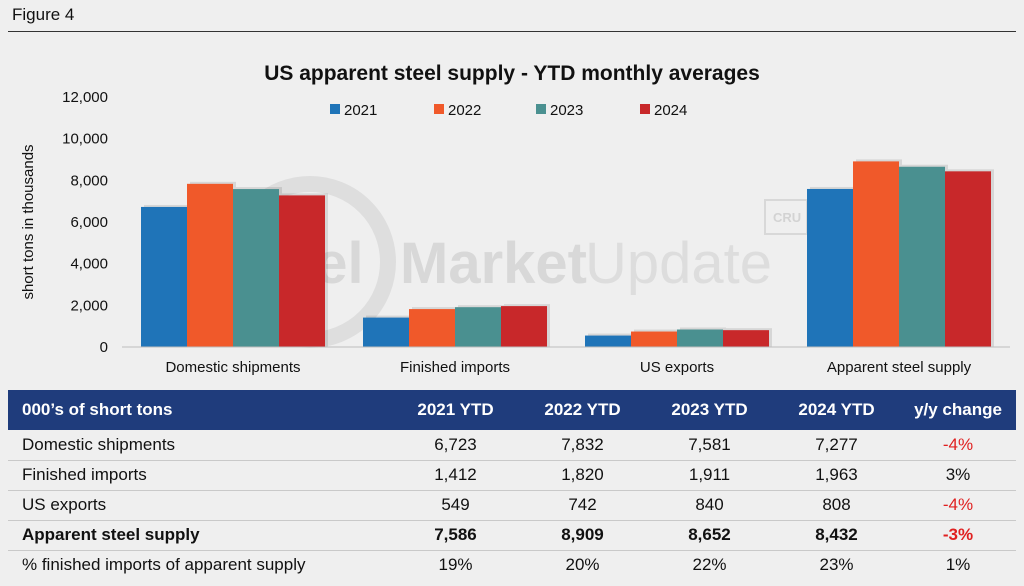 The image size is (1024, 586). I want to click on cell-2022: 20%, so click(582, 565).